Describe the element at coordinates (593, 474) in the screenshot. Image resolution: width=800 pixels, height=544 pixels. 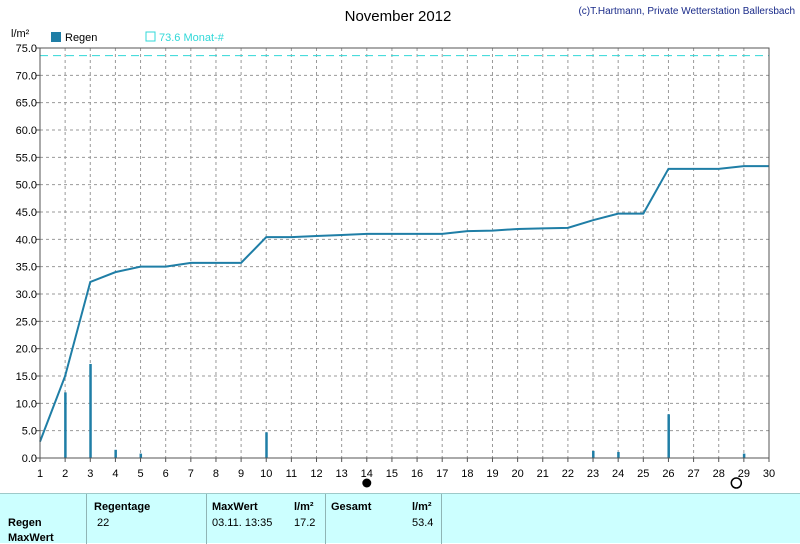
I see `x-tick-label: 23` at that location.